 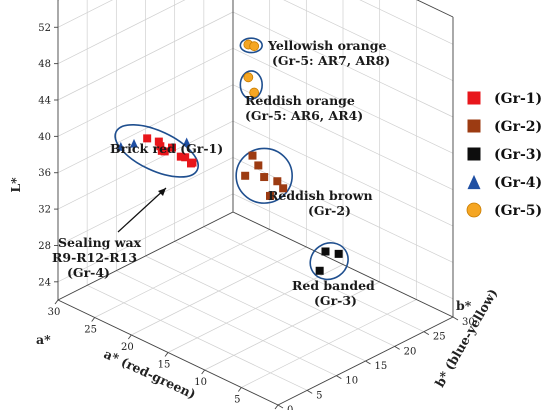 What do you see at coordinates (100, 242) in the screenshot?
I see `annotation-line: Sealing wax` at bounding box center [100, 242].